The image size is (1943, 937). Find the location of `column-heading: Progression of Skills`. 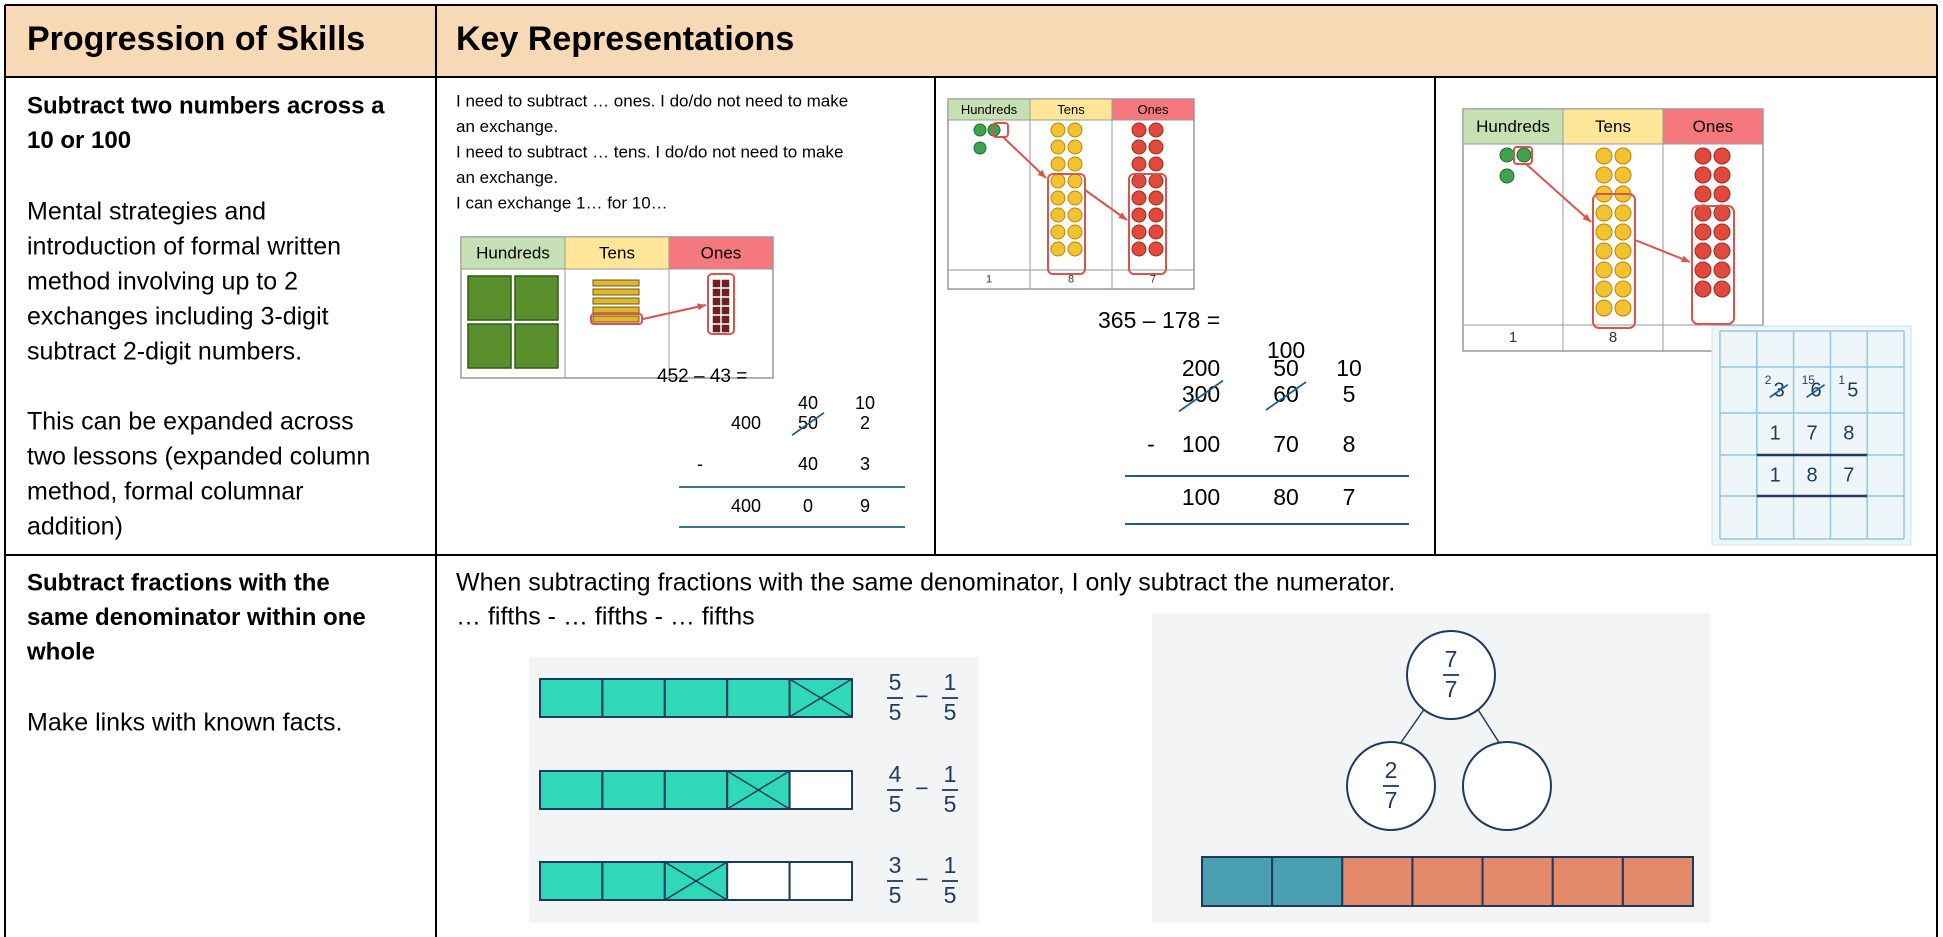

column-heading: Progression of Skills is located at coordinates (196, 39).